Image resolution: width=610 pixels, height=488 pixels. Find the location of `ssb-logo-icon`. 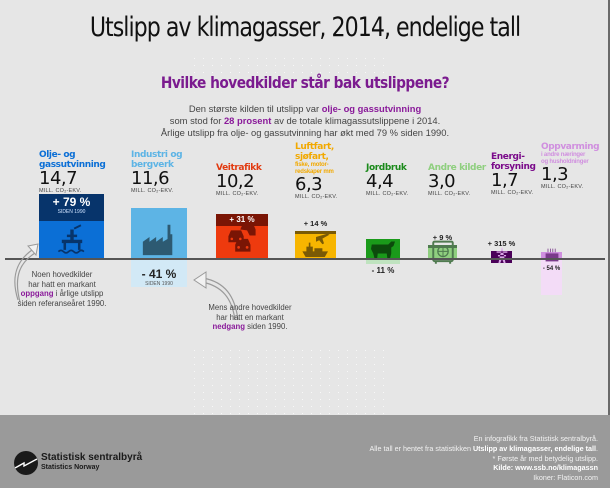

ssb-logo-icon is located at coordinates (26, 463).